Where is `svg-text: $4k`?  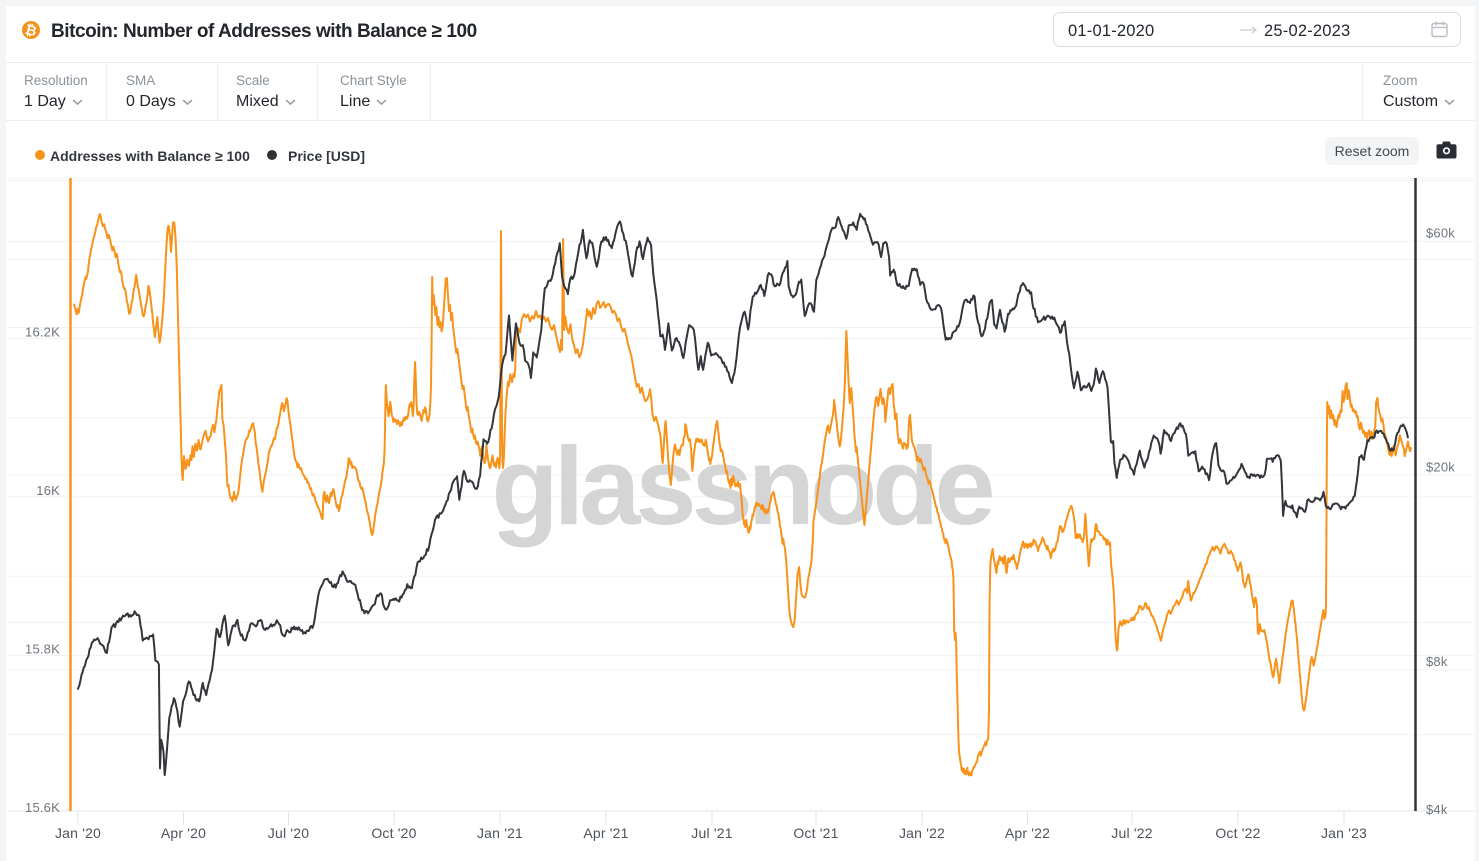 svg-text: $4k is located at coordinates (1437, 809).